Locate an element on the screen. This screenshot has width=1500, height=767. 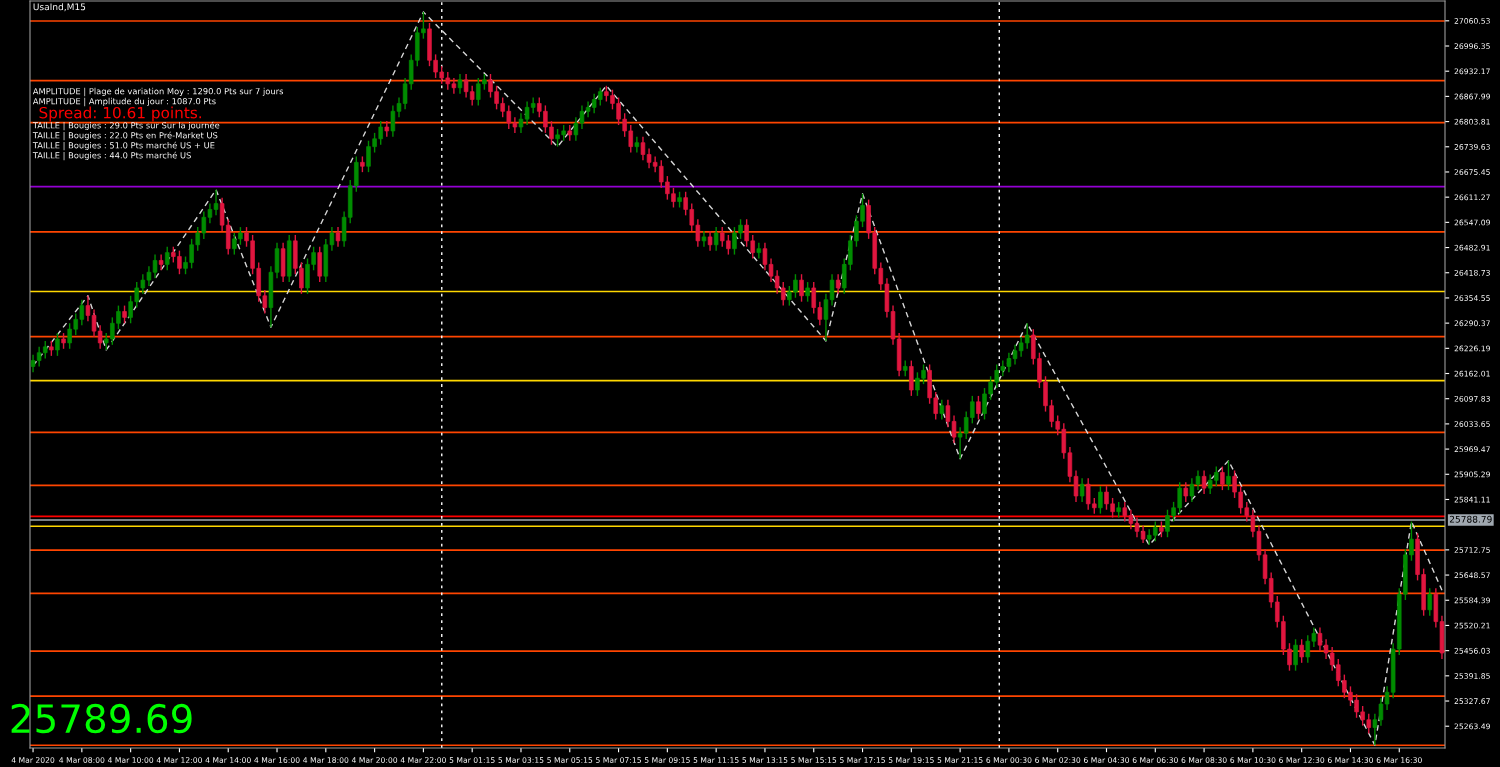
annotation: AMPLITUDE | Amplitude du jour : 1087.0 Pts is located at coordinates (124, 102).